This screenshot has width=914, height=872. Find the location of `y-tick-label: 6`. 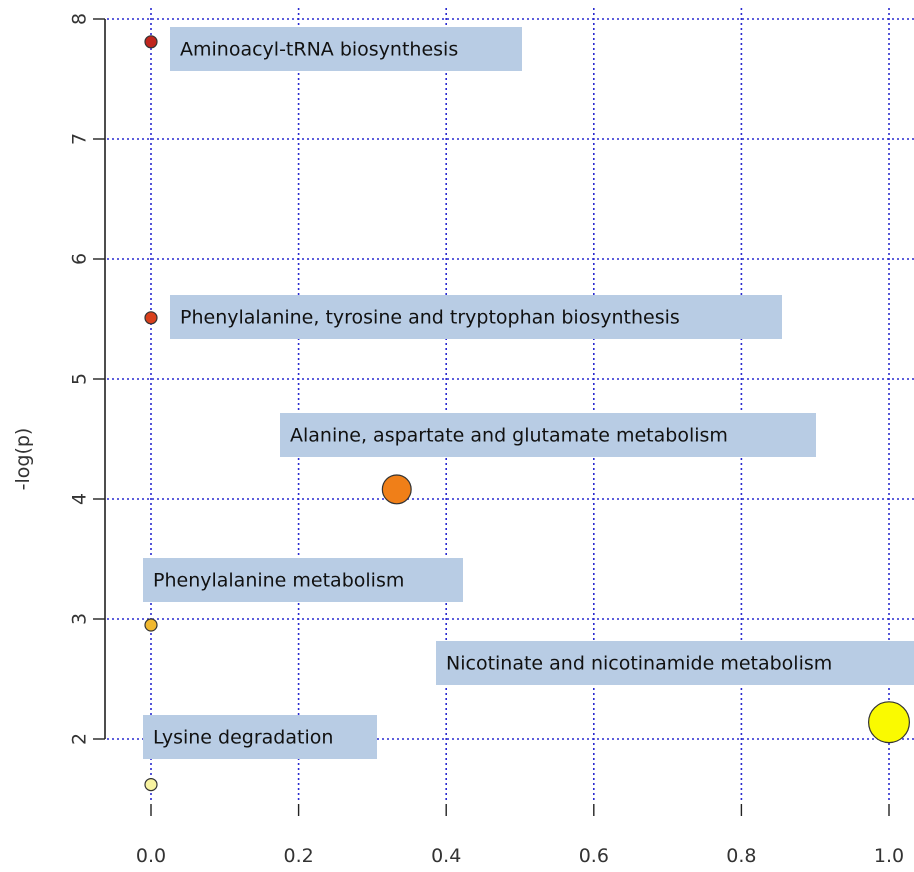

y-tick-label: 6 is located at coordinates (80, 259).